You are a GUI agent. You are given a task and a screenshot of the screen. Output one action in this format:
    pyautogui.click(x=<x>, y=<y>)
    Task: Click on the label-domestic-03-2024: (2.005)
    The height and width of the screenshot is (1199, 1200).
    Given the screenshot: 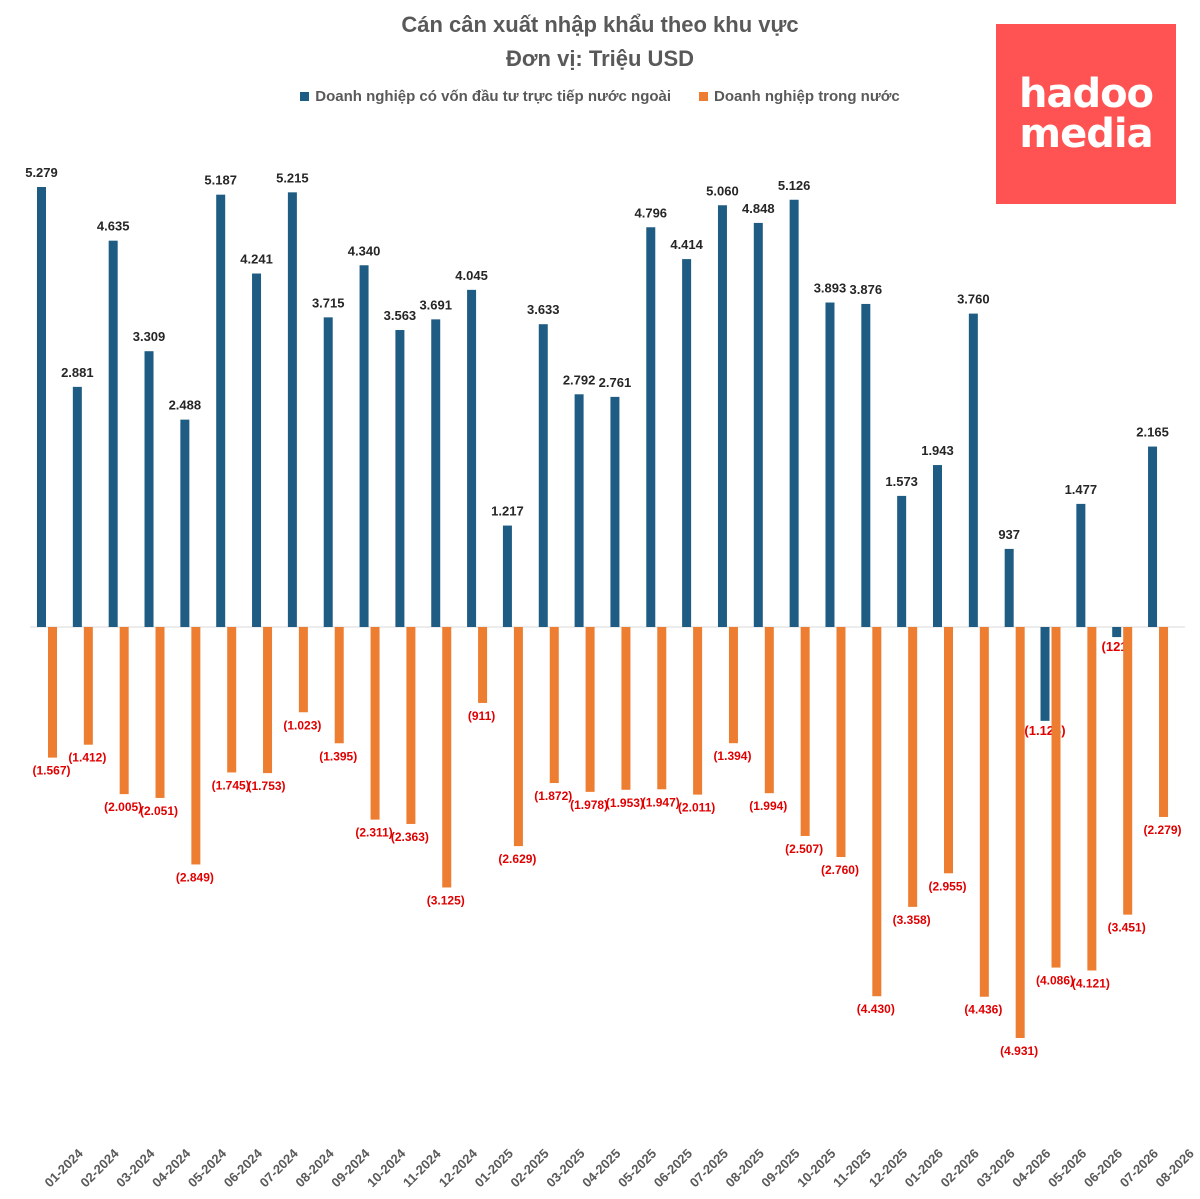 What is the action you would take?
    pyautogui.click(x=123, y=807)
    